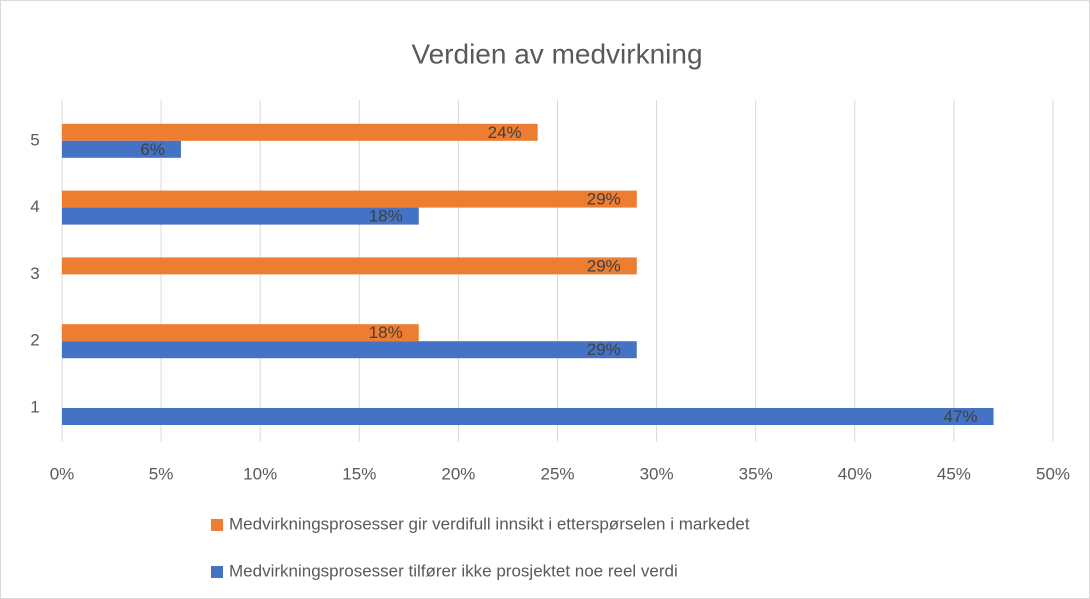  What do you see at coordinates (1053, 473) in the screenshot?
I see `x-tick-label: 50%` at bounding box center [1053, 473].